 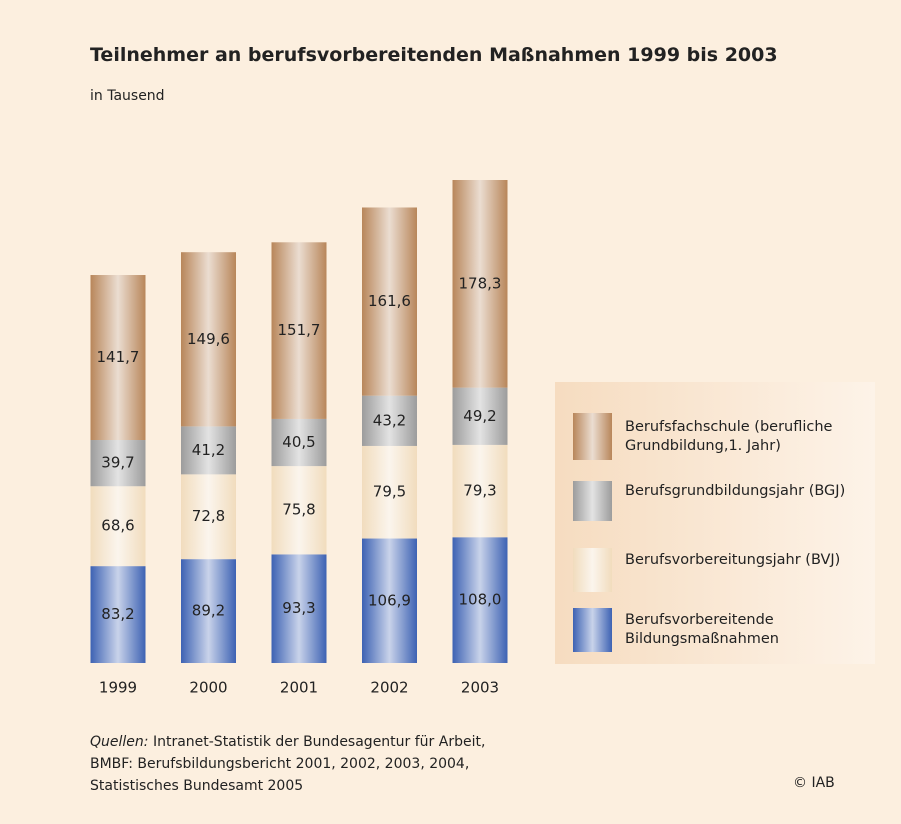 What do you see at coordinates (127, 96) in the screenshot?
I see `chart-subtitle: in Tausend` at bounding box center [127, 96].